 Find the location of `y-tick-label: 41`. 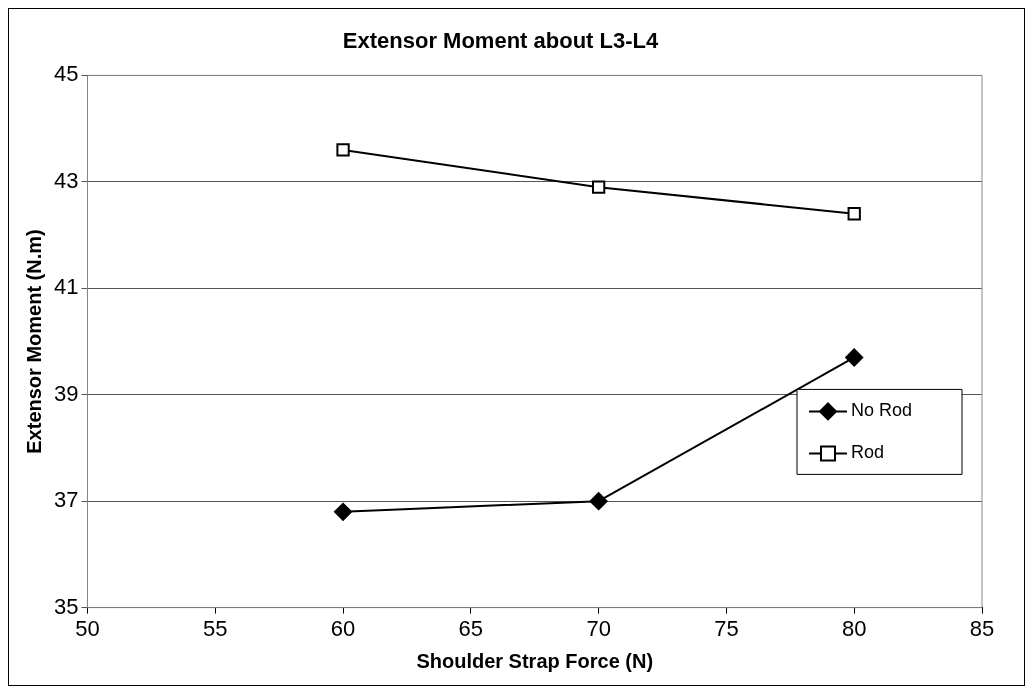

y-tick-label: 41 is located at coordinates (66, 287).